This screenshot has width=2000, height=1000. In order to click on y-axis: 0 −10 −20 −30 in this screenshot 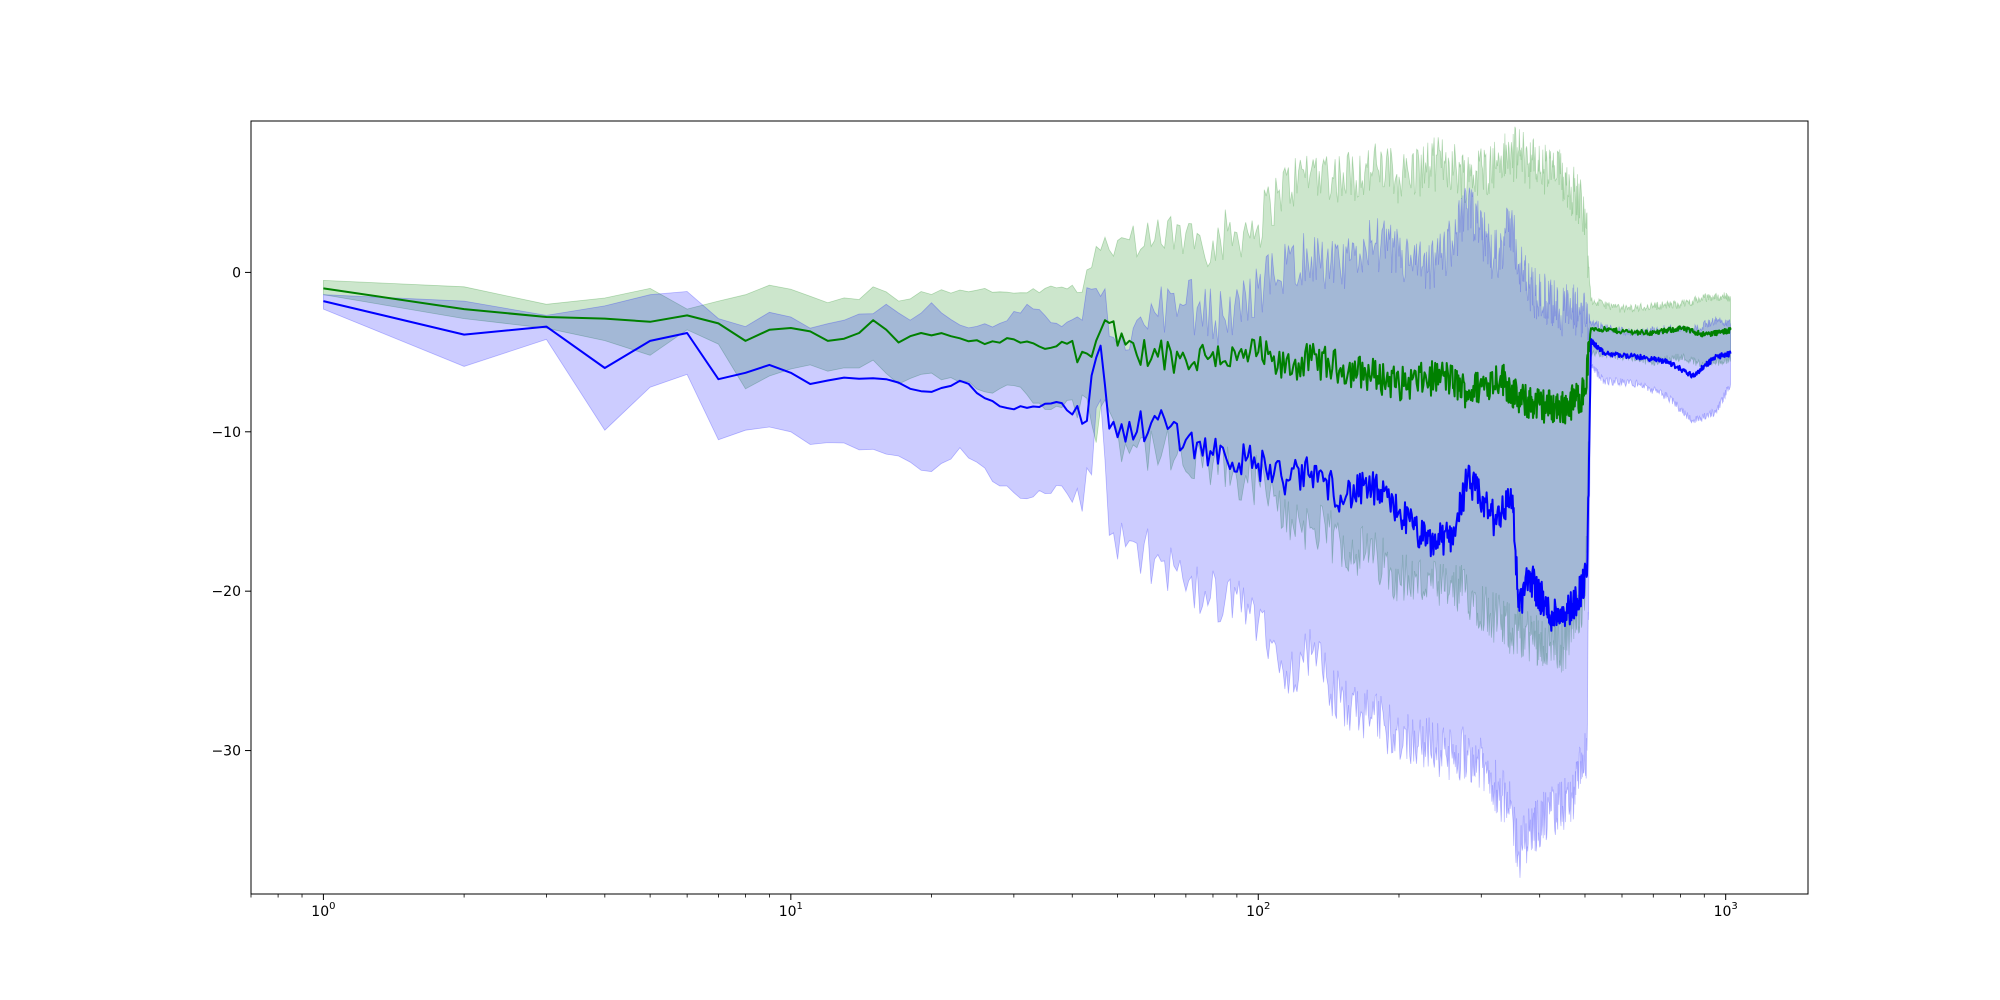, I will do `click(231, 512)`.